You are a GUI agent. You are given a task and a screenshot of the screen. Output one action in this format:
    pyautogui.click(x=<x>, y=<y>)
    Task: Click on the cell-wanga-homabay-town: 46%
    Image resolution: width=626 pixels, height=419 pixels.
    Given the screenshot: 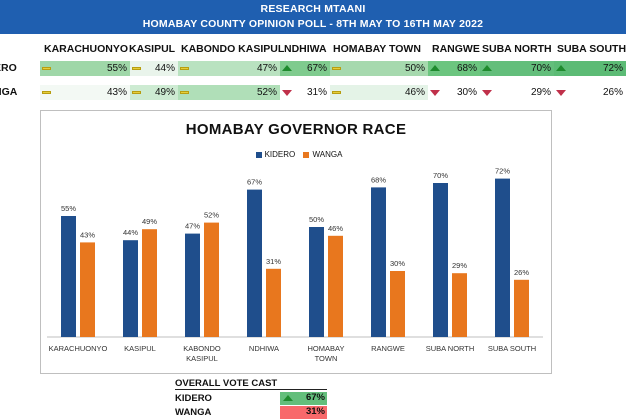 What is the action you would take?
    pyautogui.click(x=379, y=92)
    